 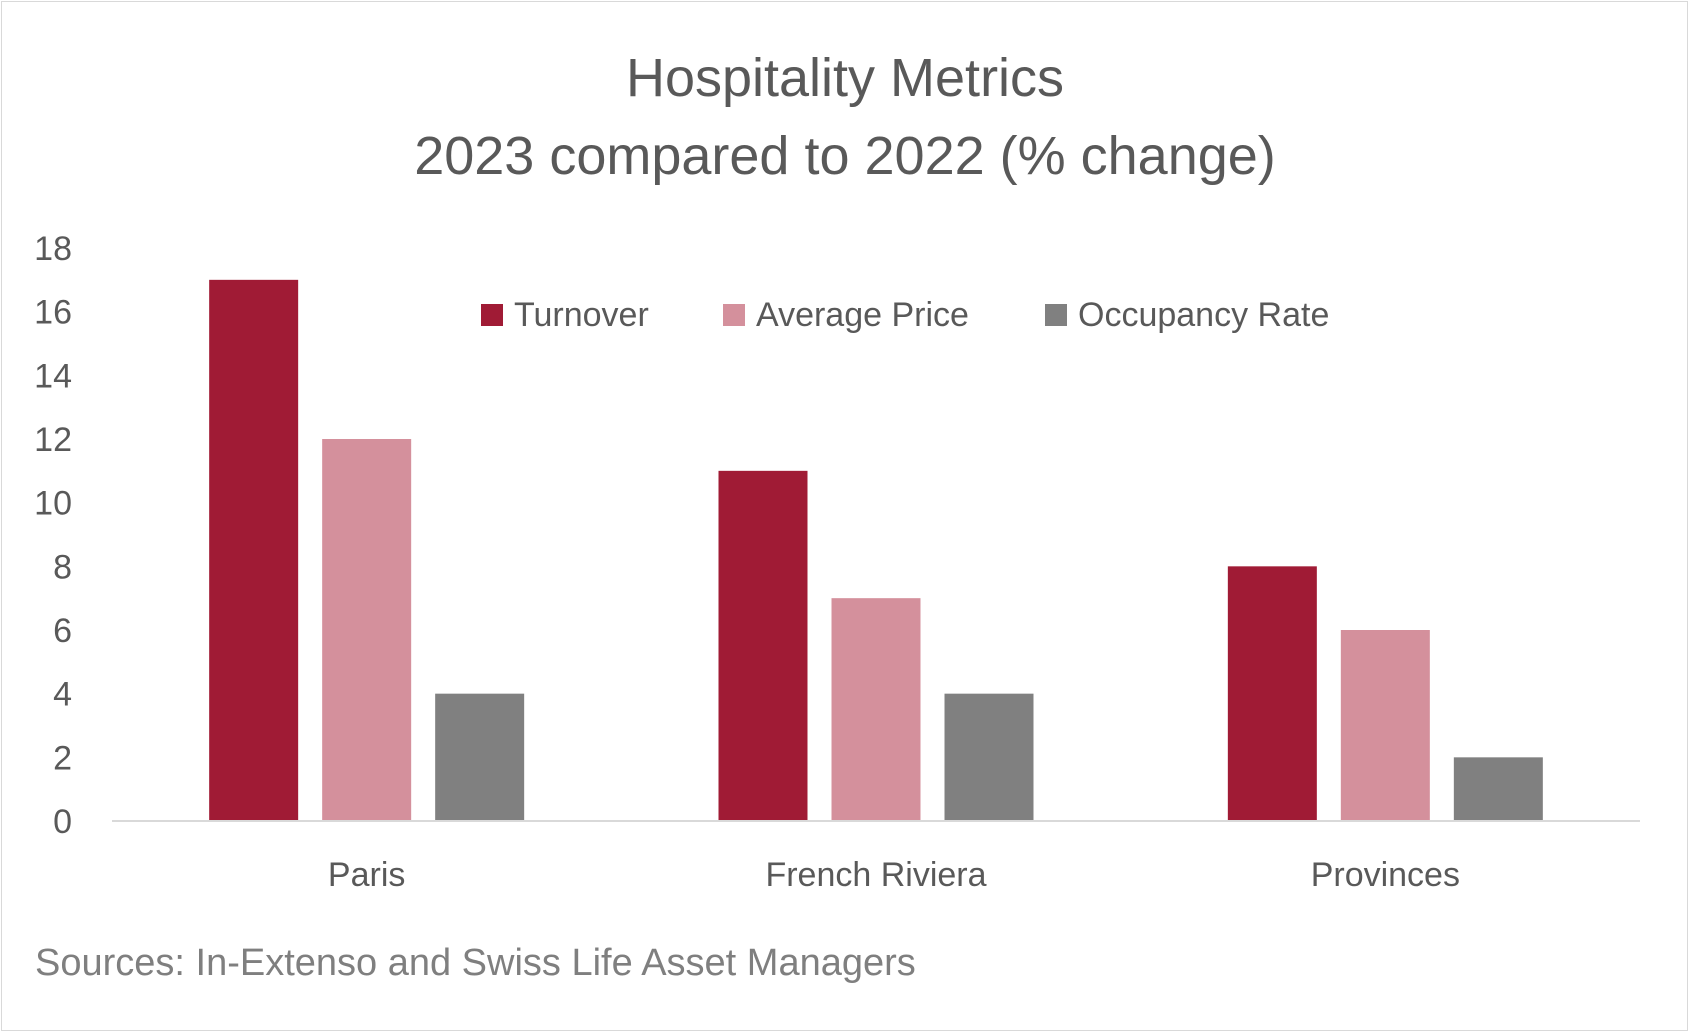 What do you see at coordinates (581, 315) in the screenshot?
I see `legend-label: Turnover` at bounding box center [581, 315].